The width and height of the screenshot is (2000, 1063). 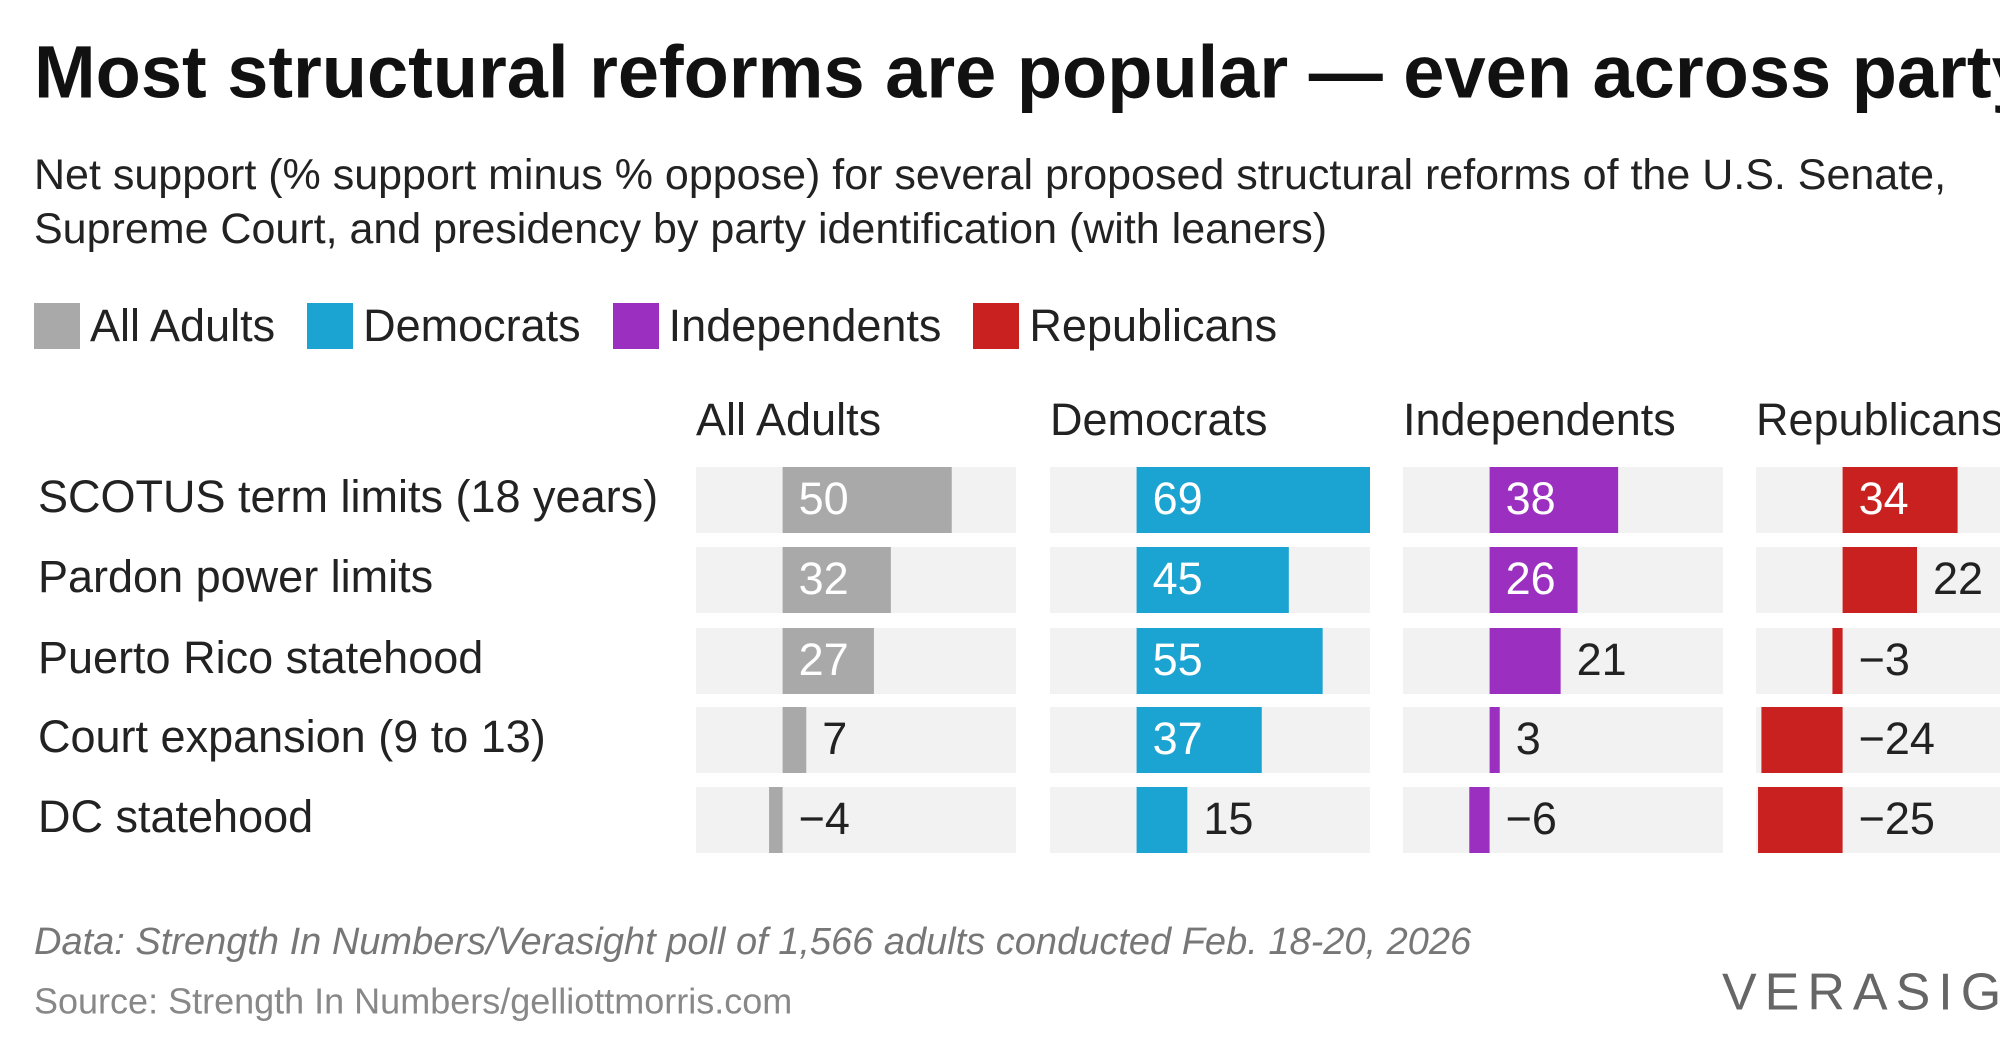 I want to click on legend-label: Republicans, so click(x=1153, y=325).